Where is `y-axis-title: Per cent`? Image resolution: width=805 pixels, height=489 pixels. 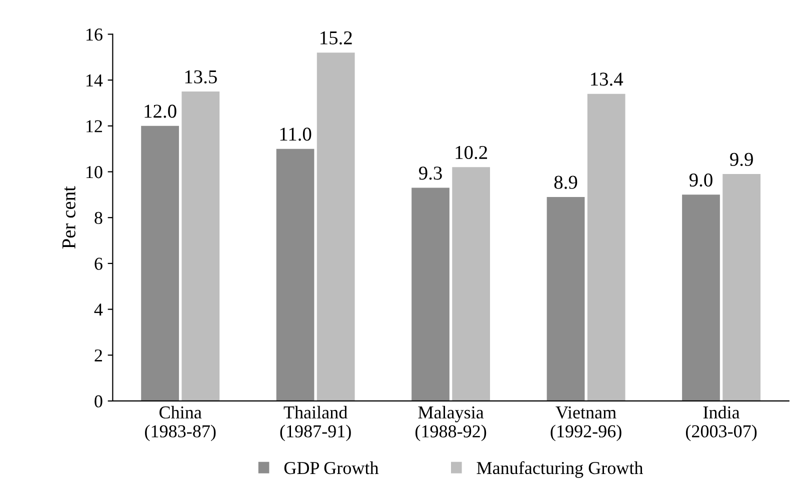 y-axis-title: Per cent is located at coordinates (69, 217).